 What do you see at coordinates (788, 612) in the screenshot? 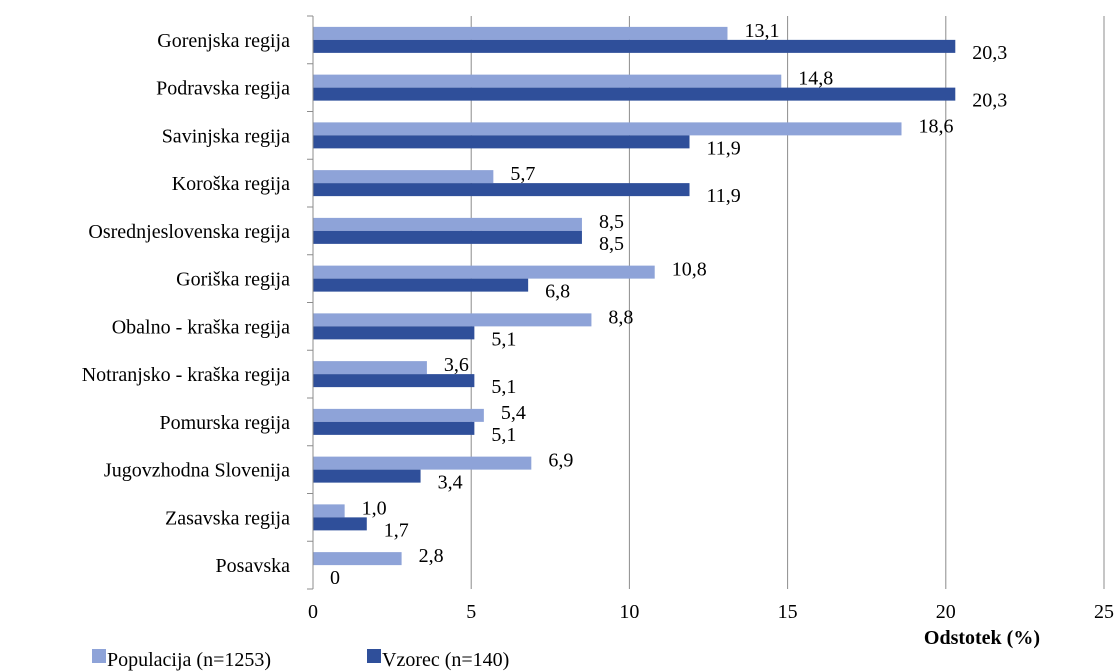
I see `x-tick-label: 15` at bounding box center [788, 612].